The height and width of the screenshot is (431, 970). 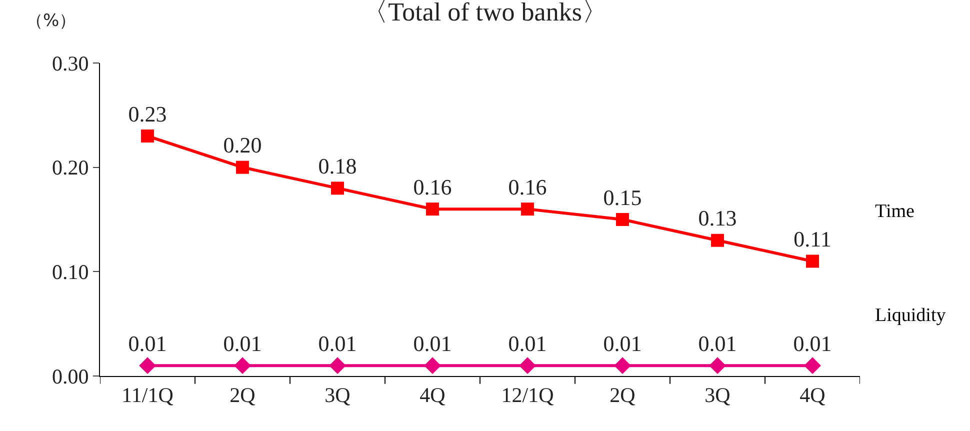 What do you see at coordinates (717, 218) in the screenshot?
I see `data-label: 0.13` at bounding box center [717, 218].